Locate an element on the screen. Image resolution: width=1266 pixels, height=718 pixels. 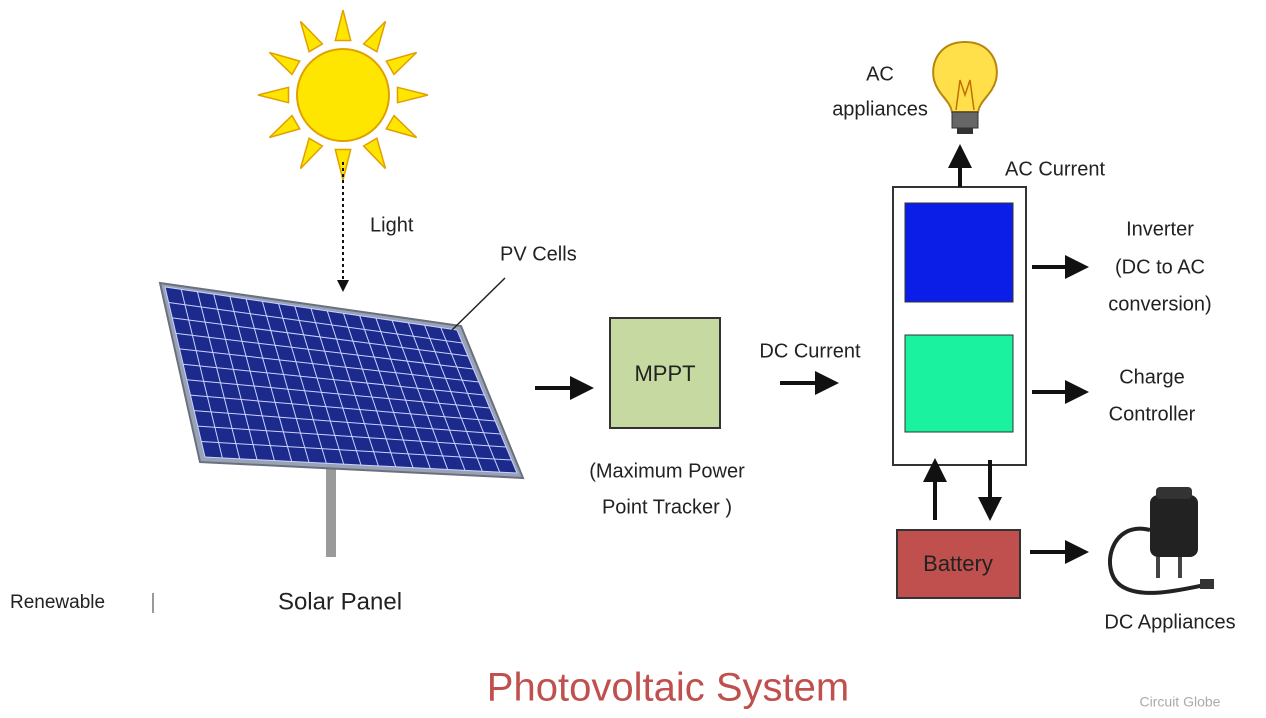
charge-label: Charge is located at coordinates (1152, 377).